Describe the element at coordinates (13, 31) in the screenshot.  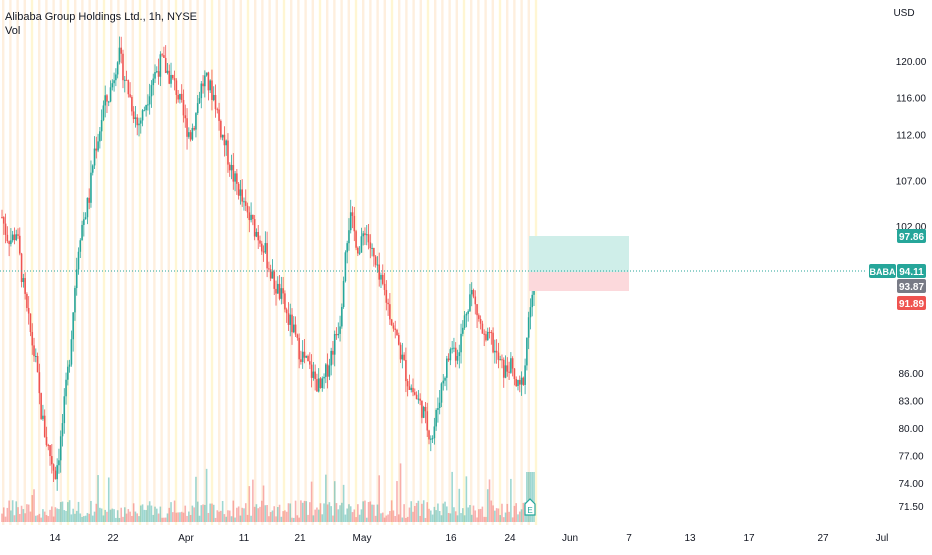
I see `volume-legend: Vol` at that location.